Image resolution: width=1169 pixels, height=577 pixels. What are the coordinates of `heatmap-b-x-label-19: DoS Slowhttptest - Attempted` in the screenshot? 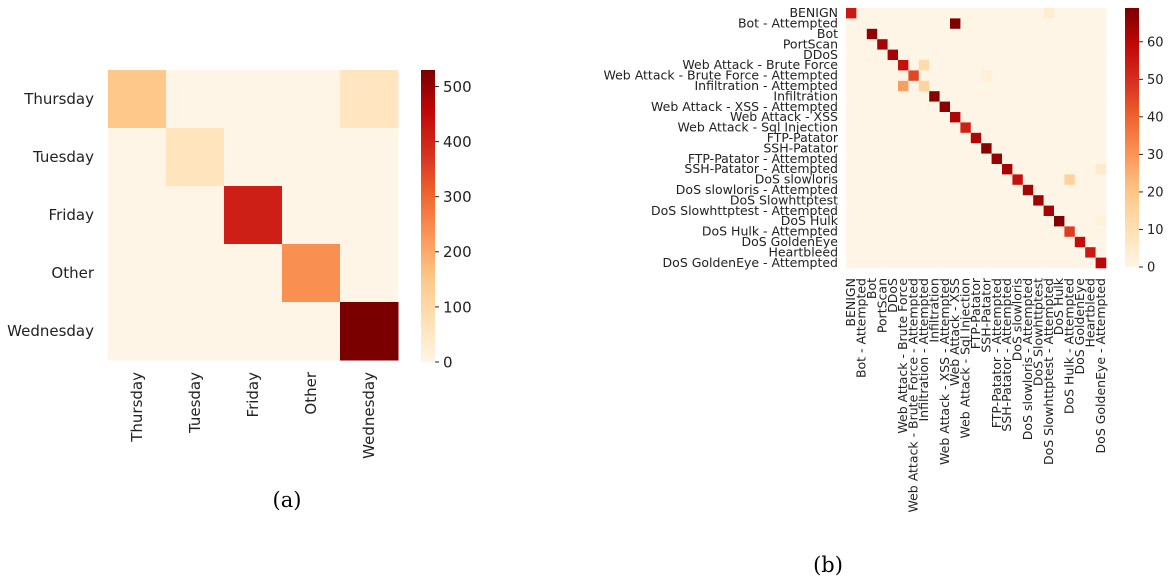 It's located at (1048, 371).